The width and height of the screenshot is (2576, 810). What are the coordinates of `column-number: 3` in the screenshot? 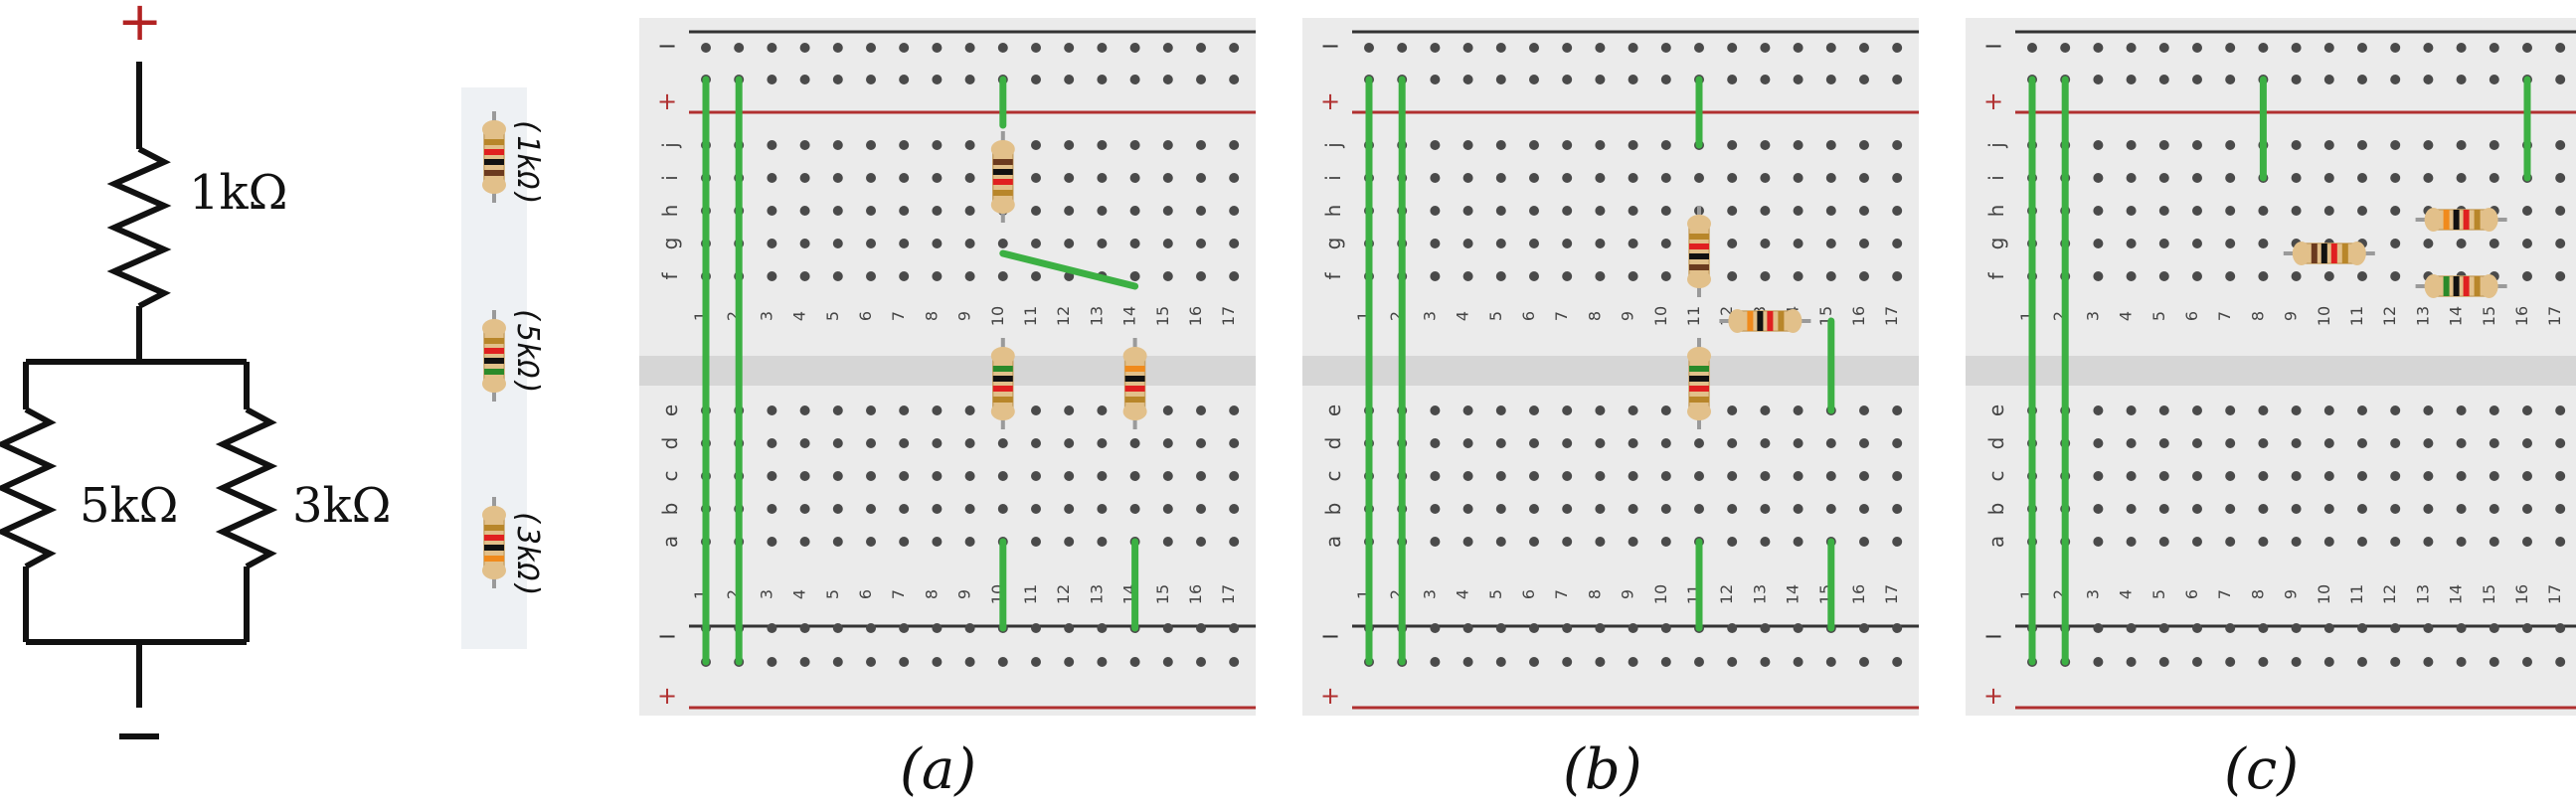 It's located at (766, 316).